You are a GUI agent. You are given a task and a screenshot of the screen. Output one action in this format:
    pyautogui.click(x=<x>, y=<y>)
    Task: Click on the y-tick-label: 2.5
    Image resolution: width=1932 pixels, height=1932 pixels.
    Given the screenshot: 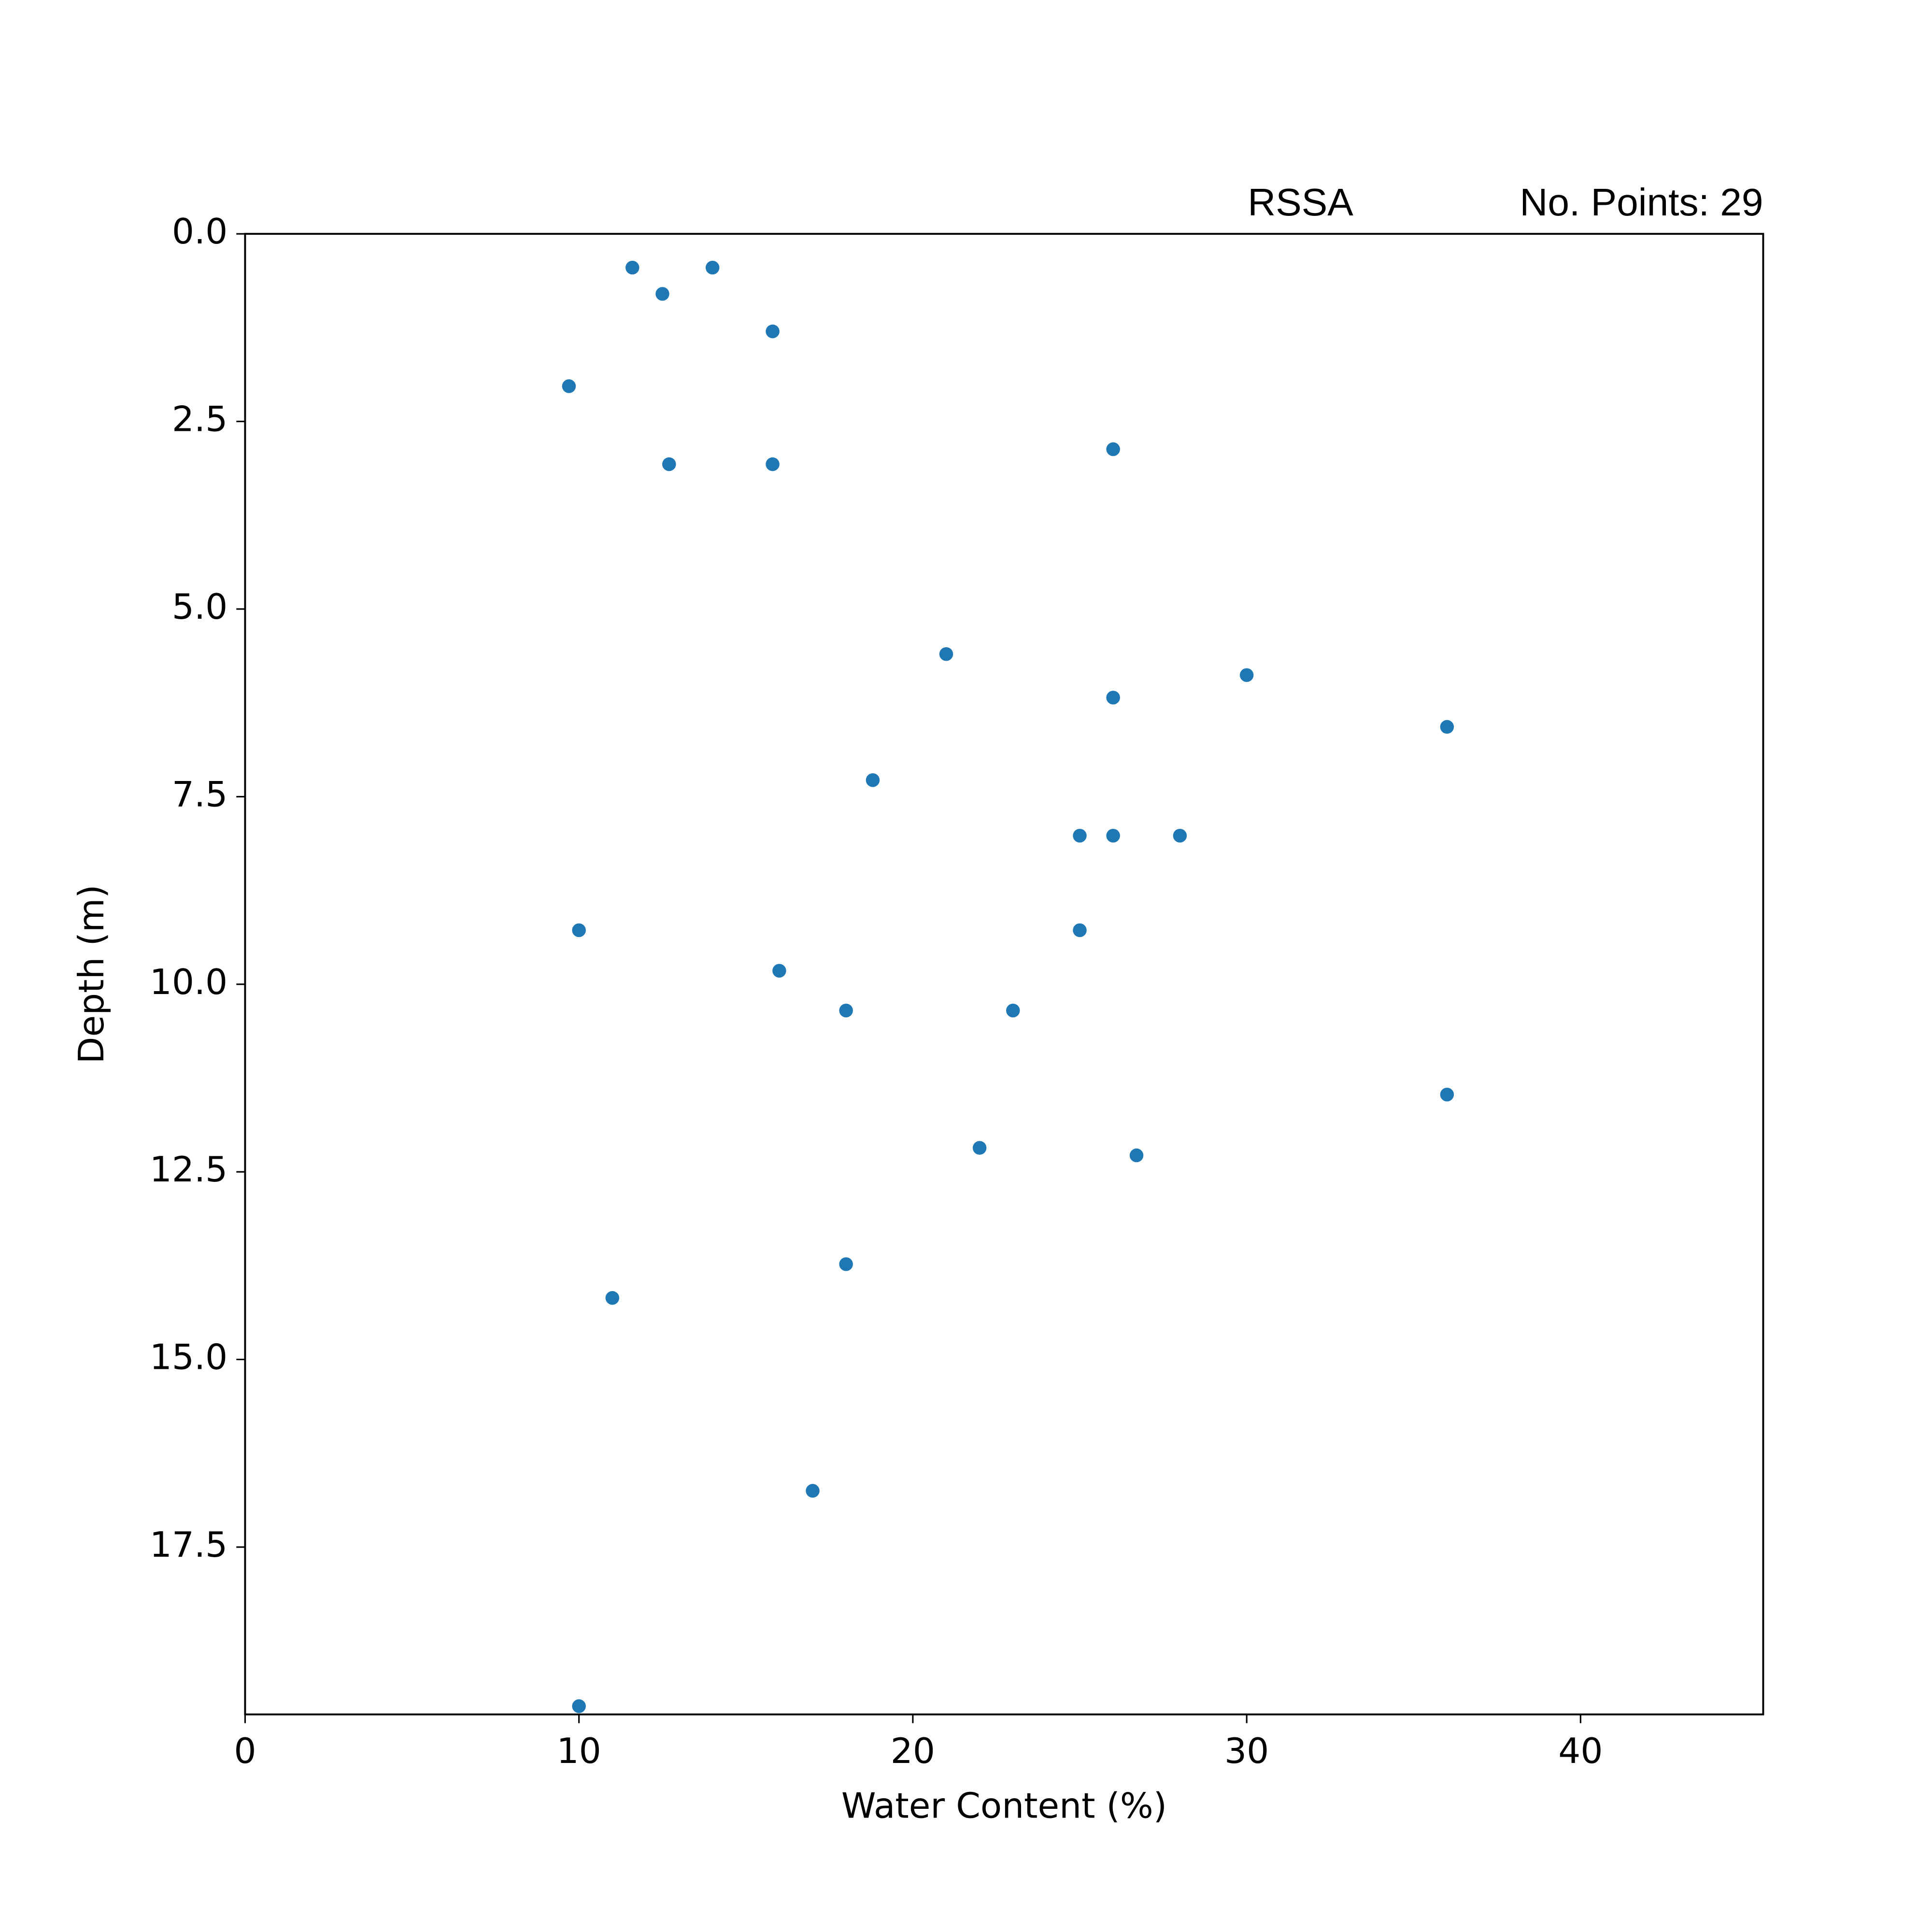 What is the action you would take?
    pyautogui.click(x=199, y=419)
    